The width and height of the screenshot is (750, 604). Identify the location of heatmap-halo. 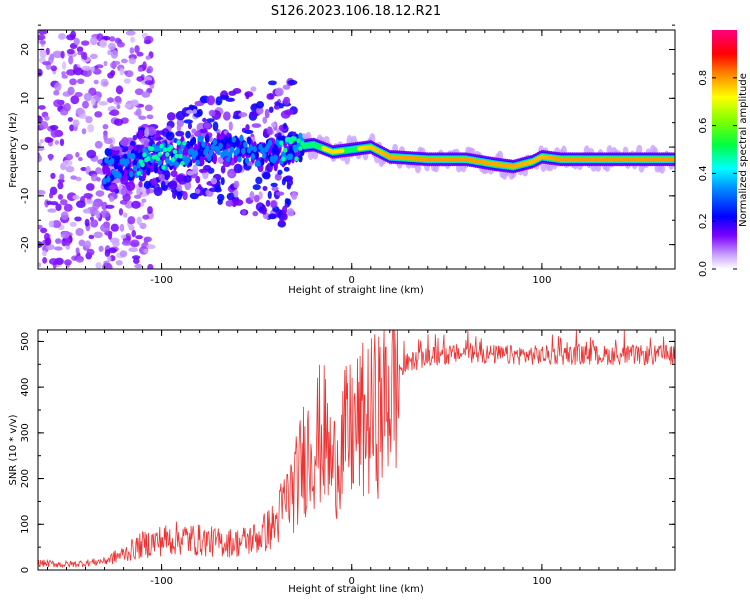
(662, 168).